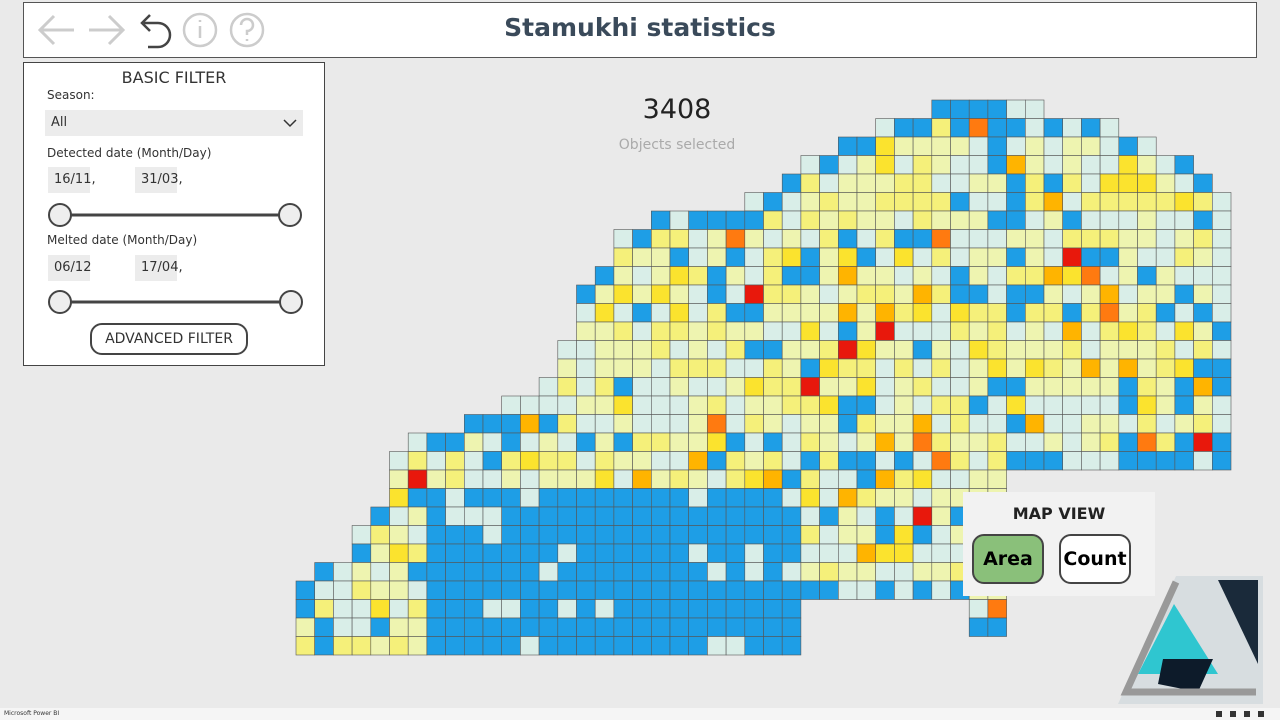  What do you see at coordinates (175, 302) in the screenshot?
I see `melted-slider` at bounding box center [175, 302].